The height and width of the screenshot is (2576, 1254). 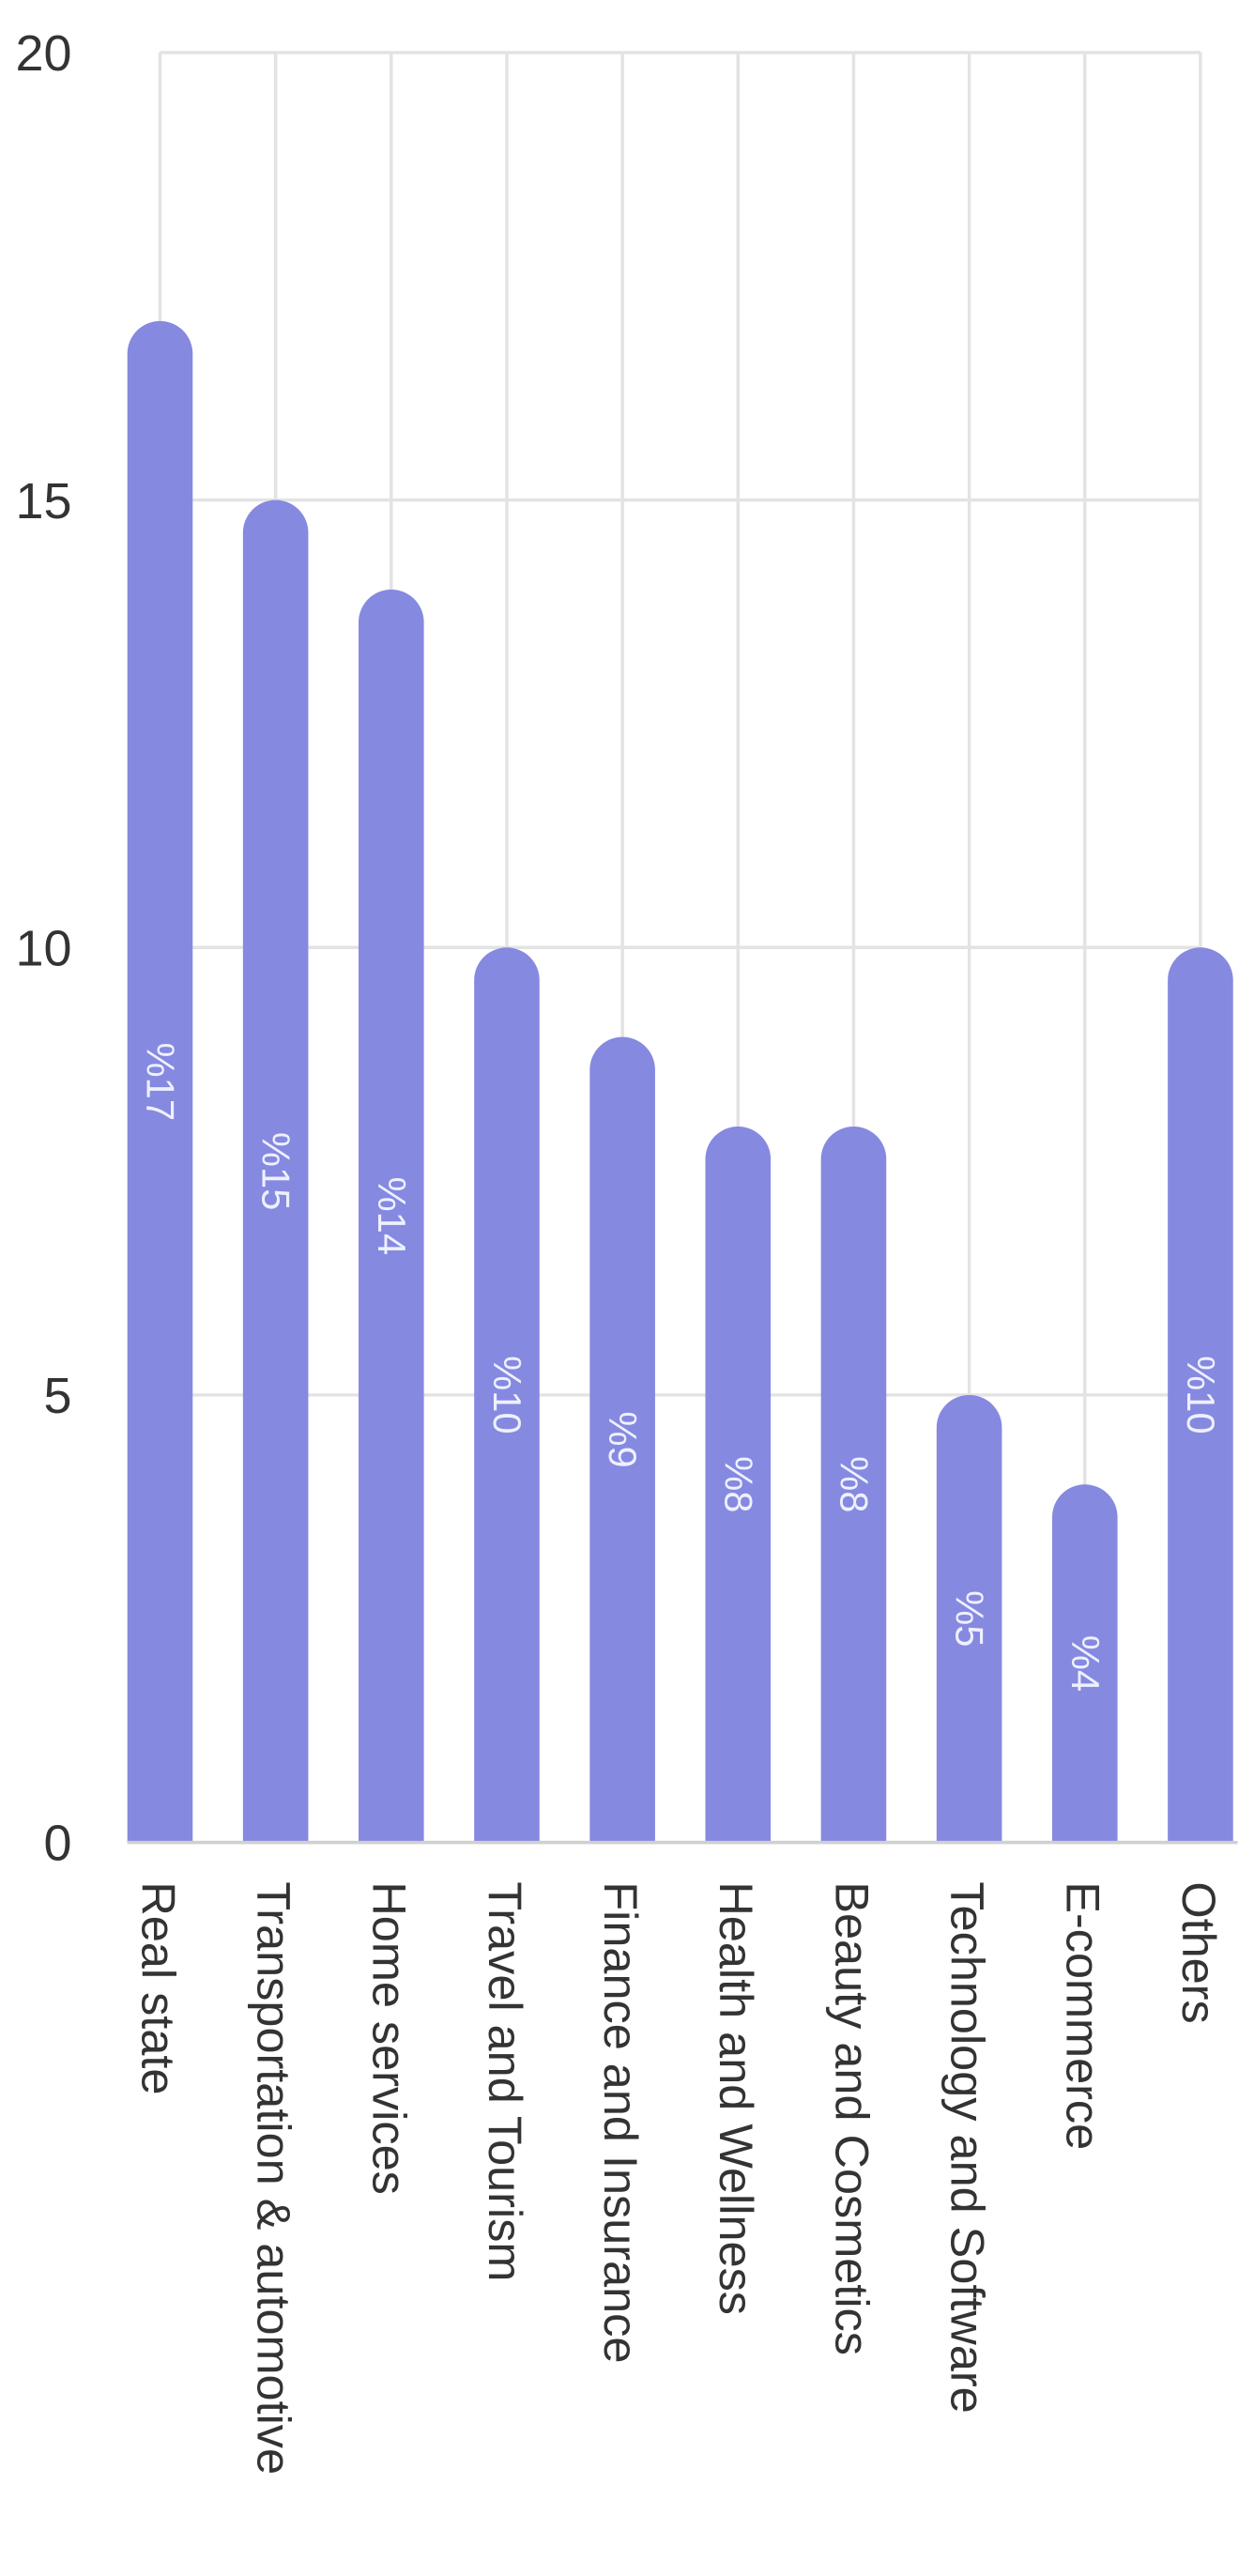 I want to click on y-tick-label: 5, so click(x=58, y=1396).